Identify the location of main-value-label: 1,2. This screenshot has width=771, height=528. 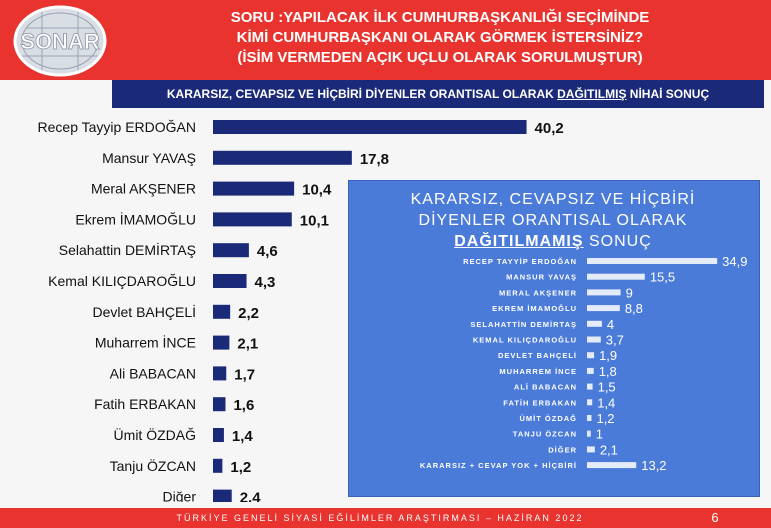
(240, 467).